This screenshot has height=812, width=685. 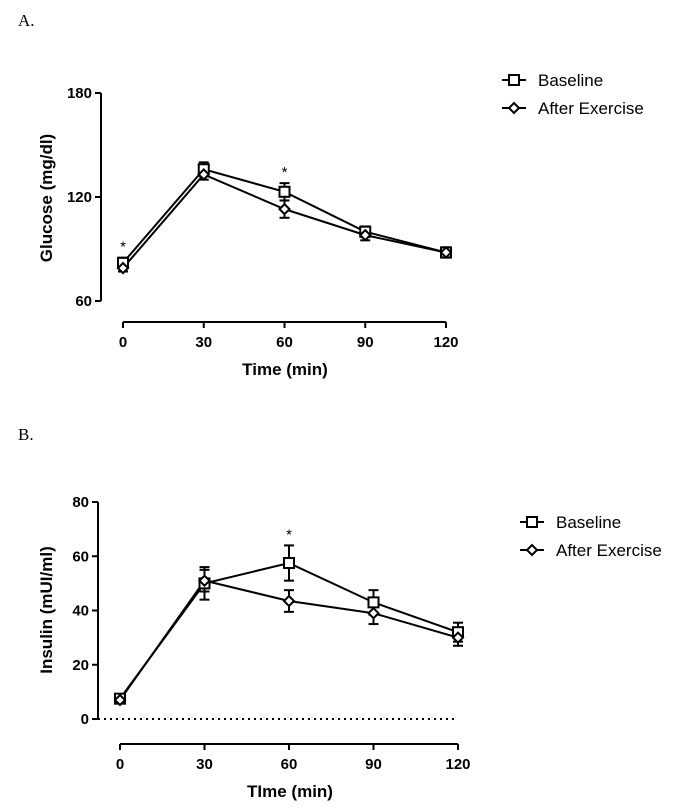 What do you see at coordinates (80, 502) in the screenshot?
I see `y-tick-label-b: 80` at bounding box center [80, 502].